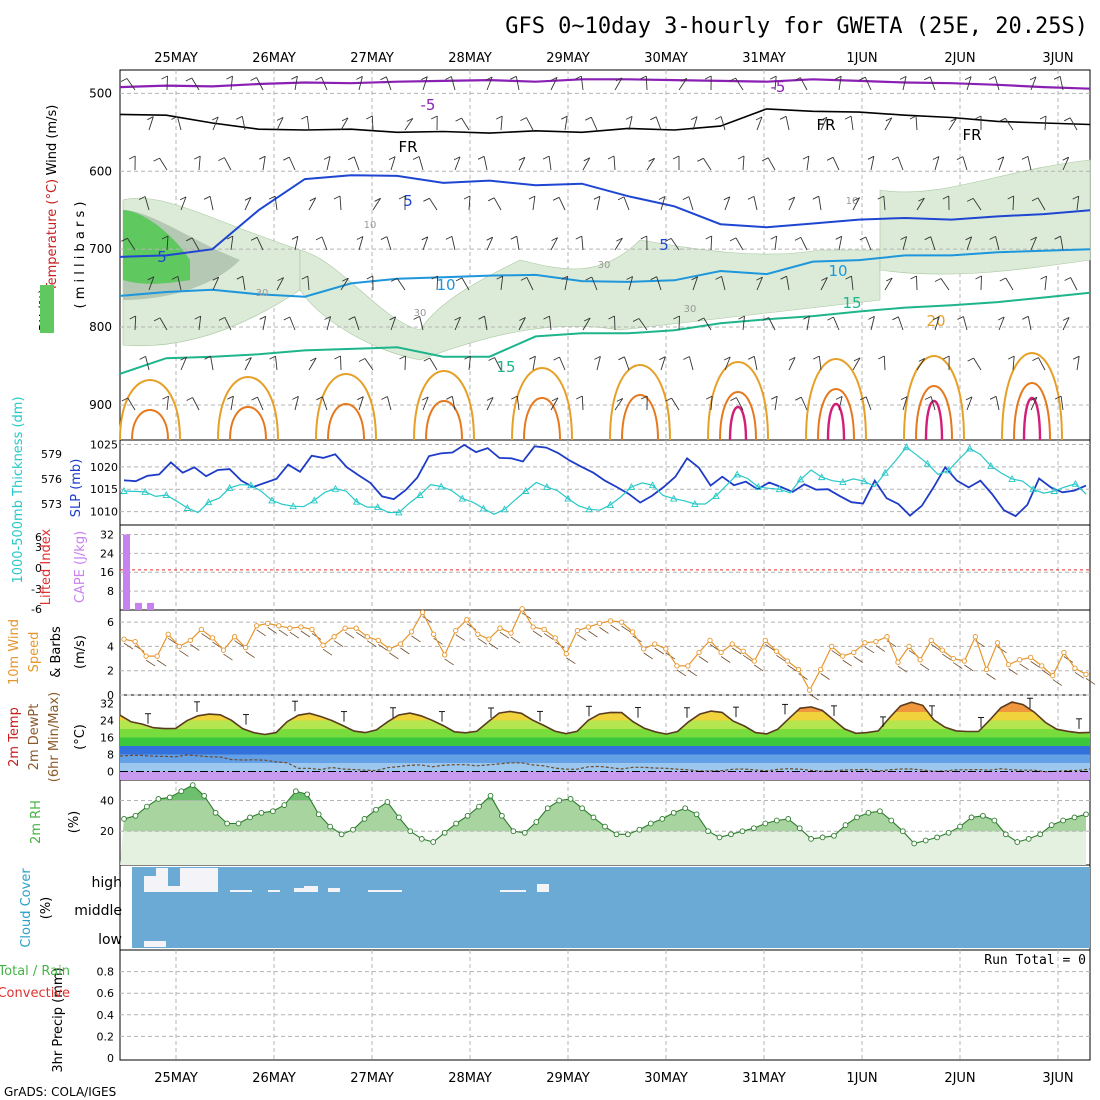 This screenshot has width=1100, height=1100. I want to click on temp-label-3: (6hr Min/Max), so click(54, 737).